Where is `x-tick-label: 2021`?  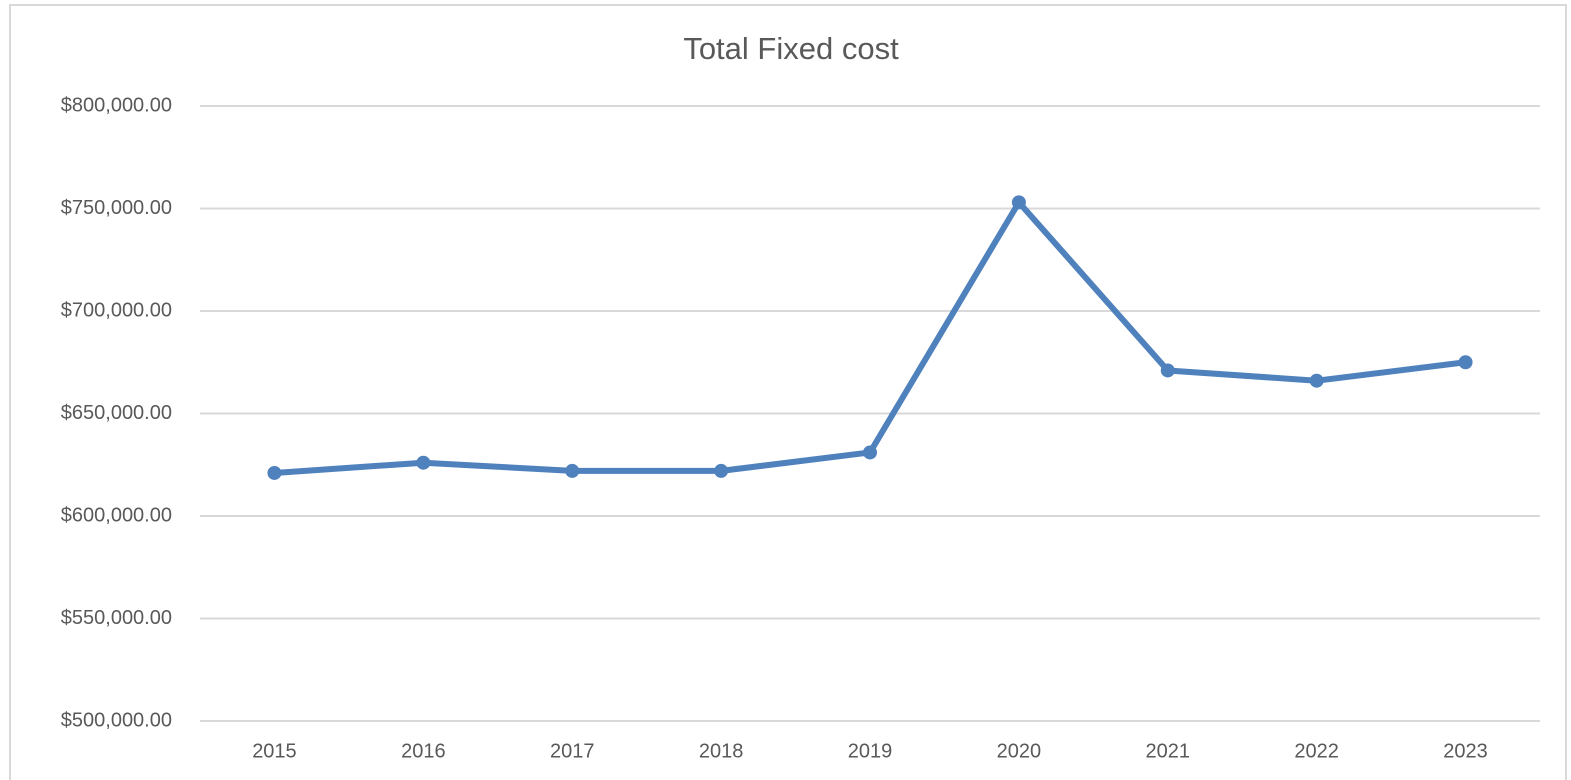
x-tick-label: 2021 is located at coordinates (1168, 751).